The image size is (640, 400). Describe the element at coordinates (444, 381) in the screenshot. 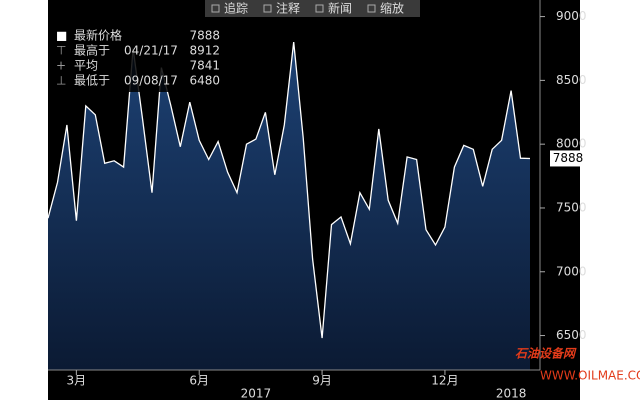

I see `x-tick-label: 12月` at that location.